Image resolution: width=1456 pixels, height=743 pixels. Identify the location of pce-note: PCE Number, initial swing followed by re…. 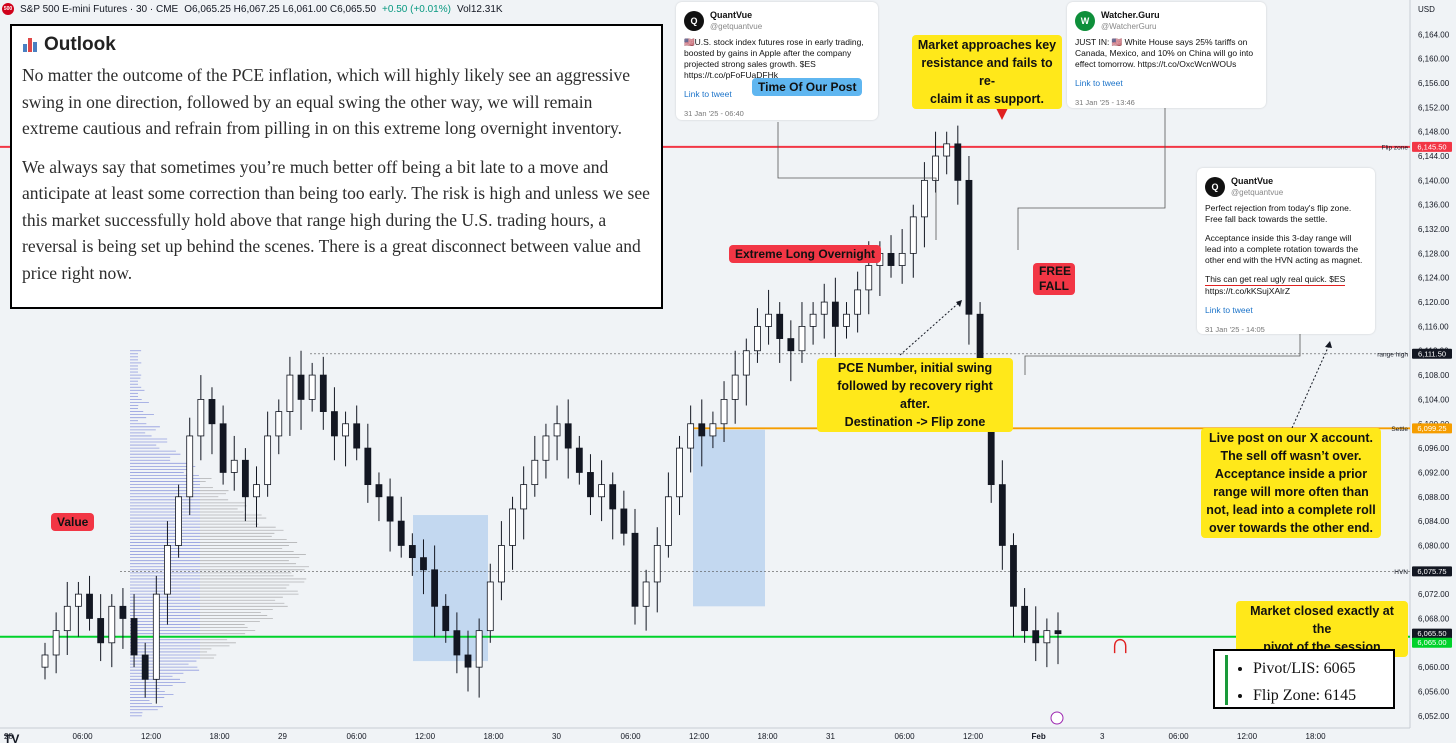
(915, 395).